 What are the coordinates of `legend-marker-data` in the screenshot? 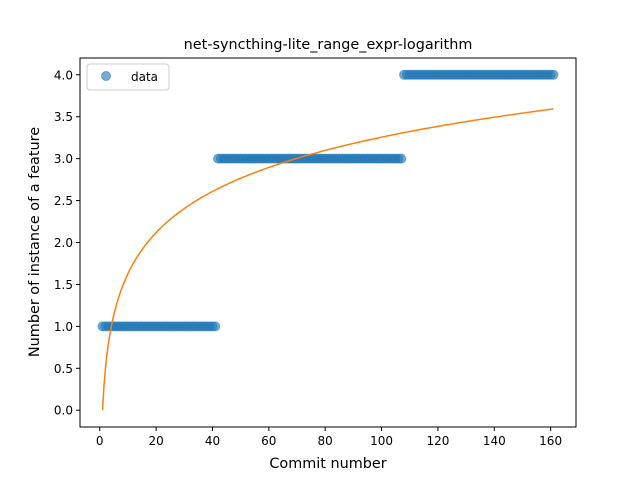 It's located at (106, 76).